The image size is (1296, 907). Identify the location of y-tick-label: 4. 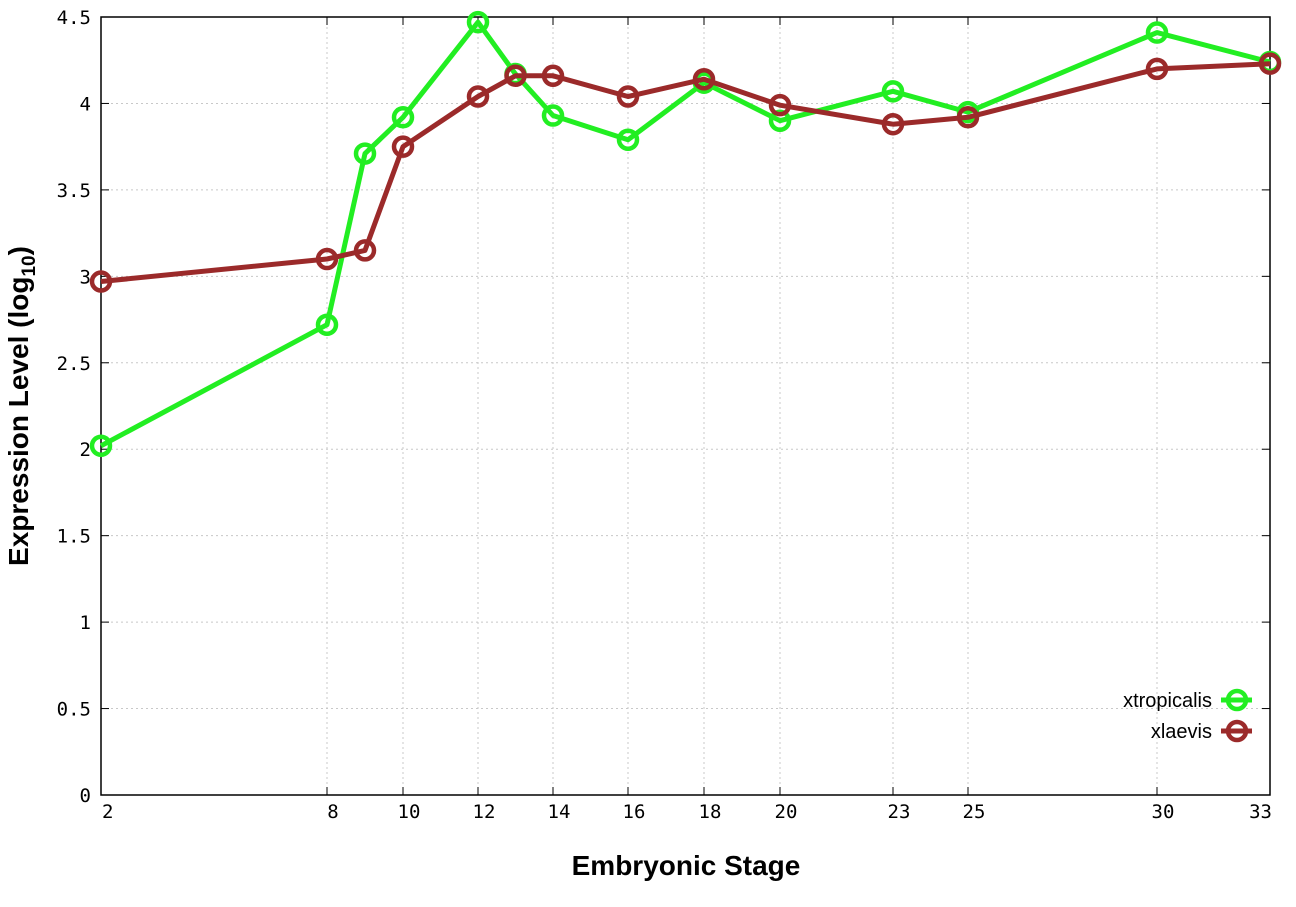
(85, 104).